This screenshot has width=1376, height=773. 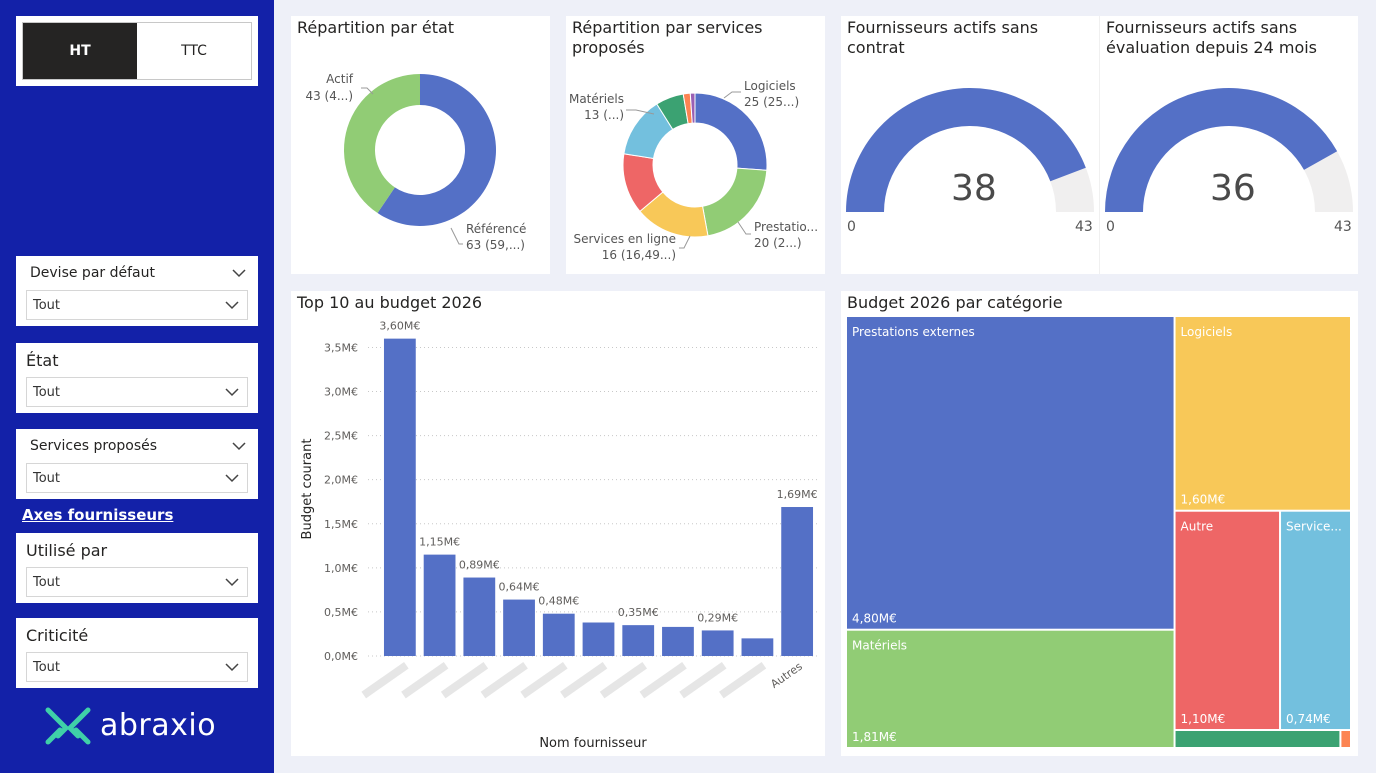 I want to click on etat-slicer: État Tout, so click(x=137, y=378).